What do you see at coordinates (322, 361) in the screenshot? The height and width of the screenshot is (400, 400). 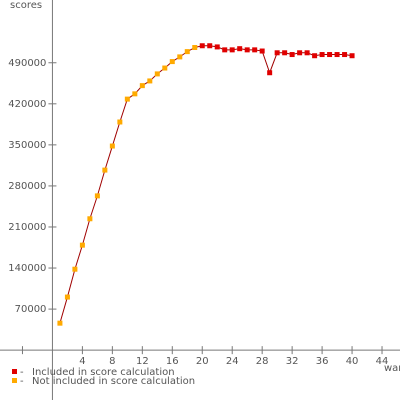 I see `x-tick-label: 36` at bounding box center [322, 361].